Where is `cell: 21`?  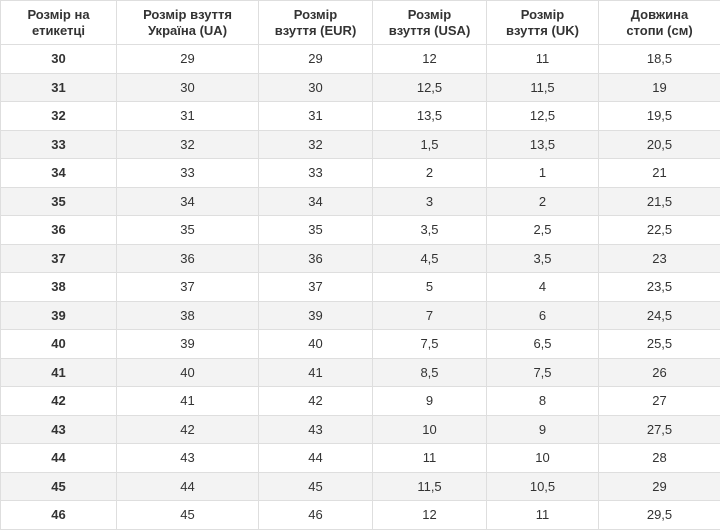 cell: 21 is located at coordinates (659, 173).